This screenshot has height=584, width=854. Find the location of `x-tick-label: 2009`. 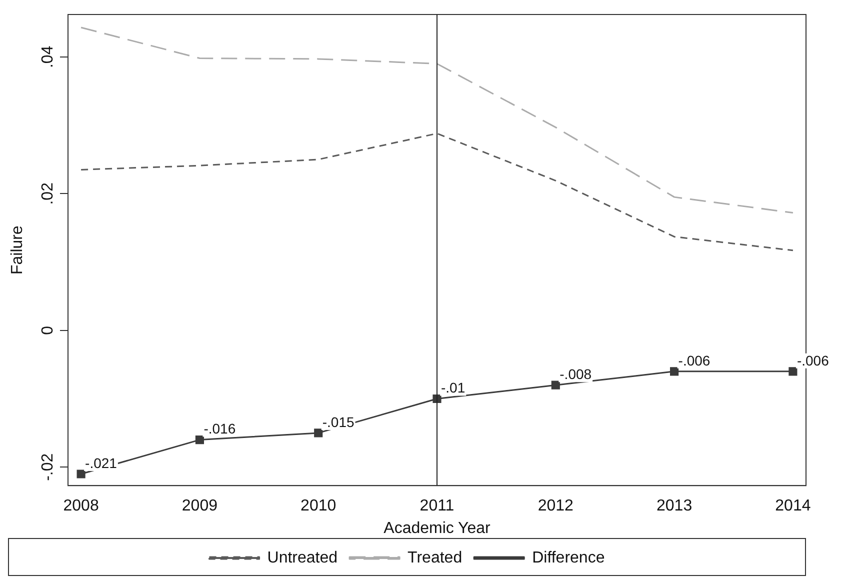

x-tick-label: 2009 is located at coordinates (200, 506).